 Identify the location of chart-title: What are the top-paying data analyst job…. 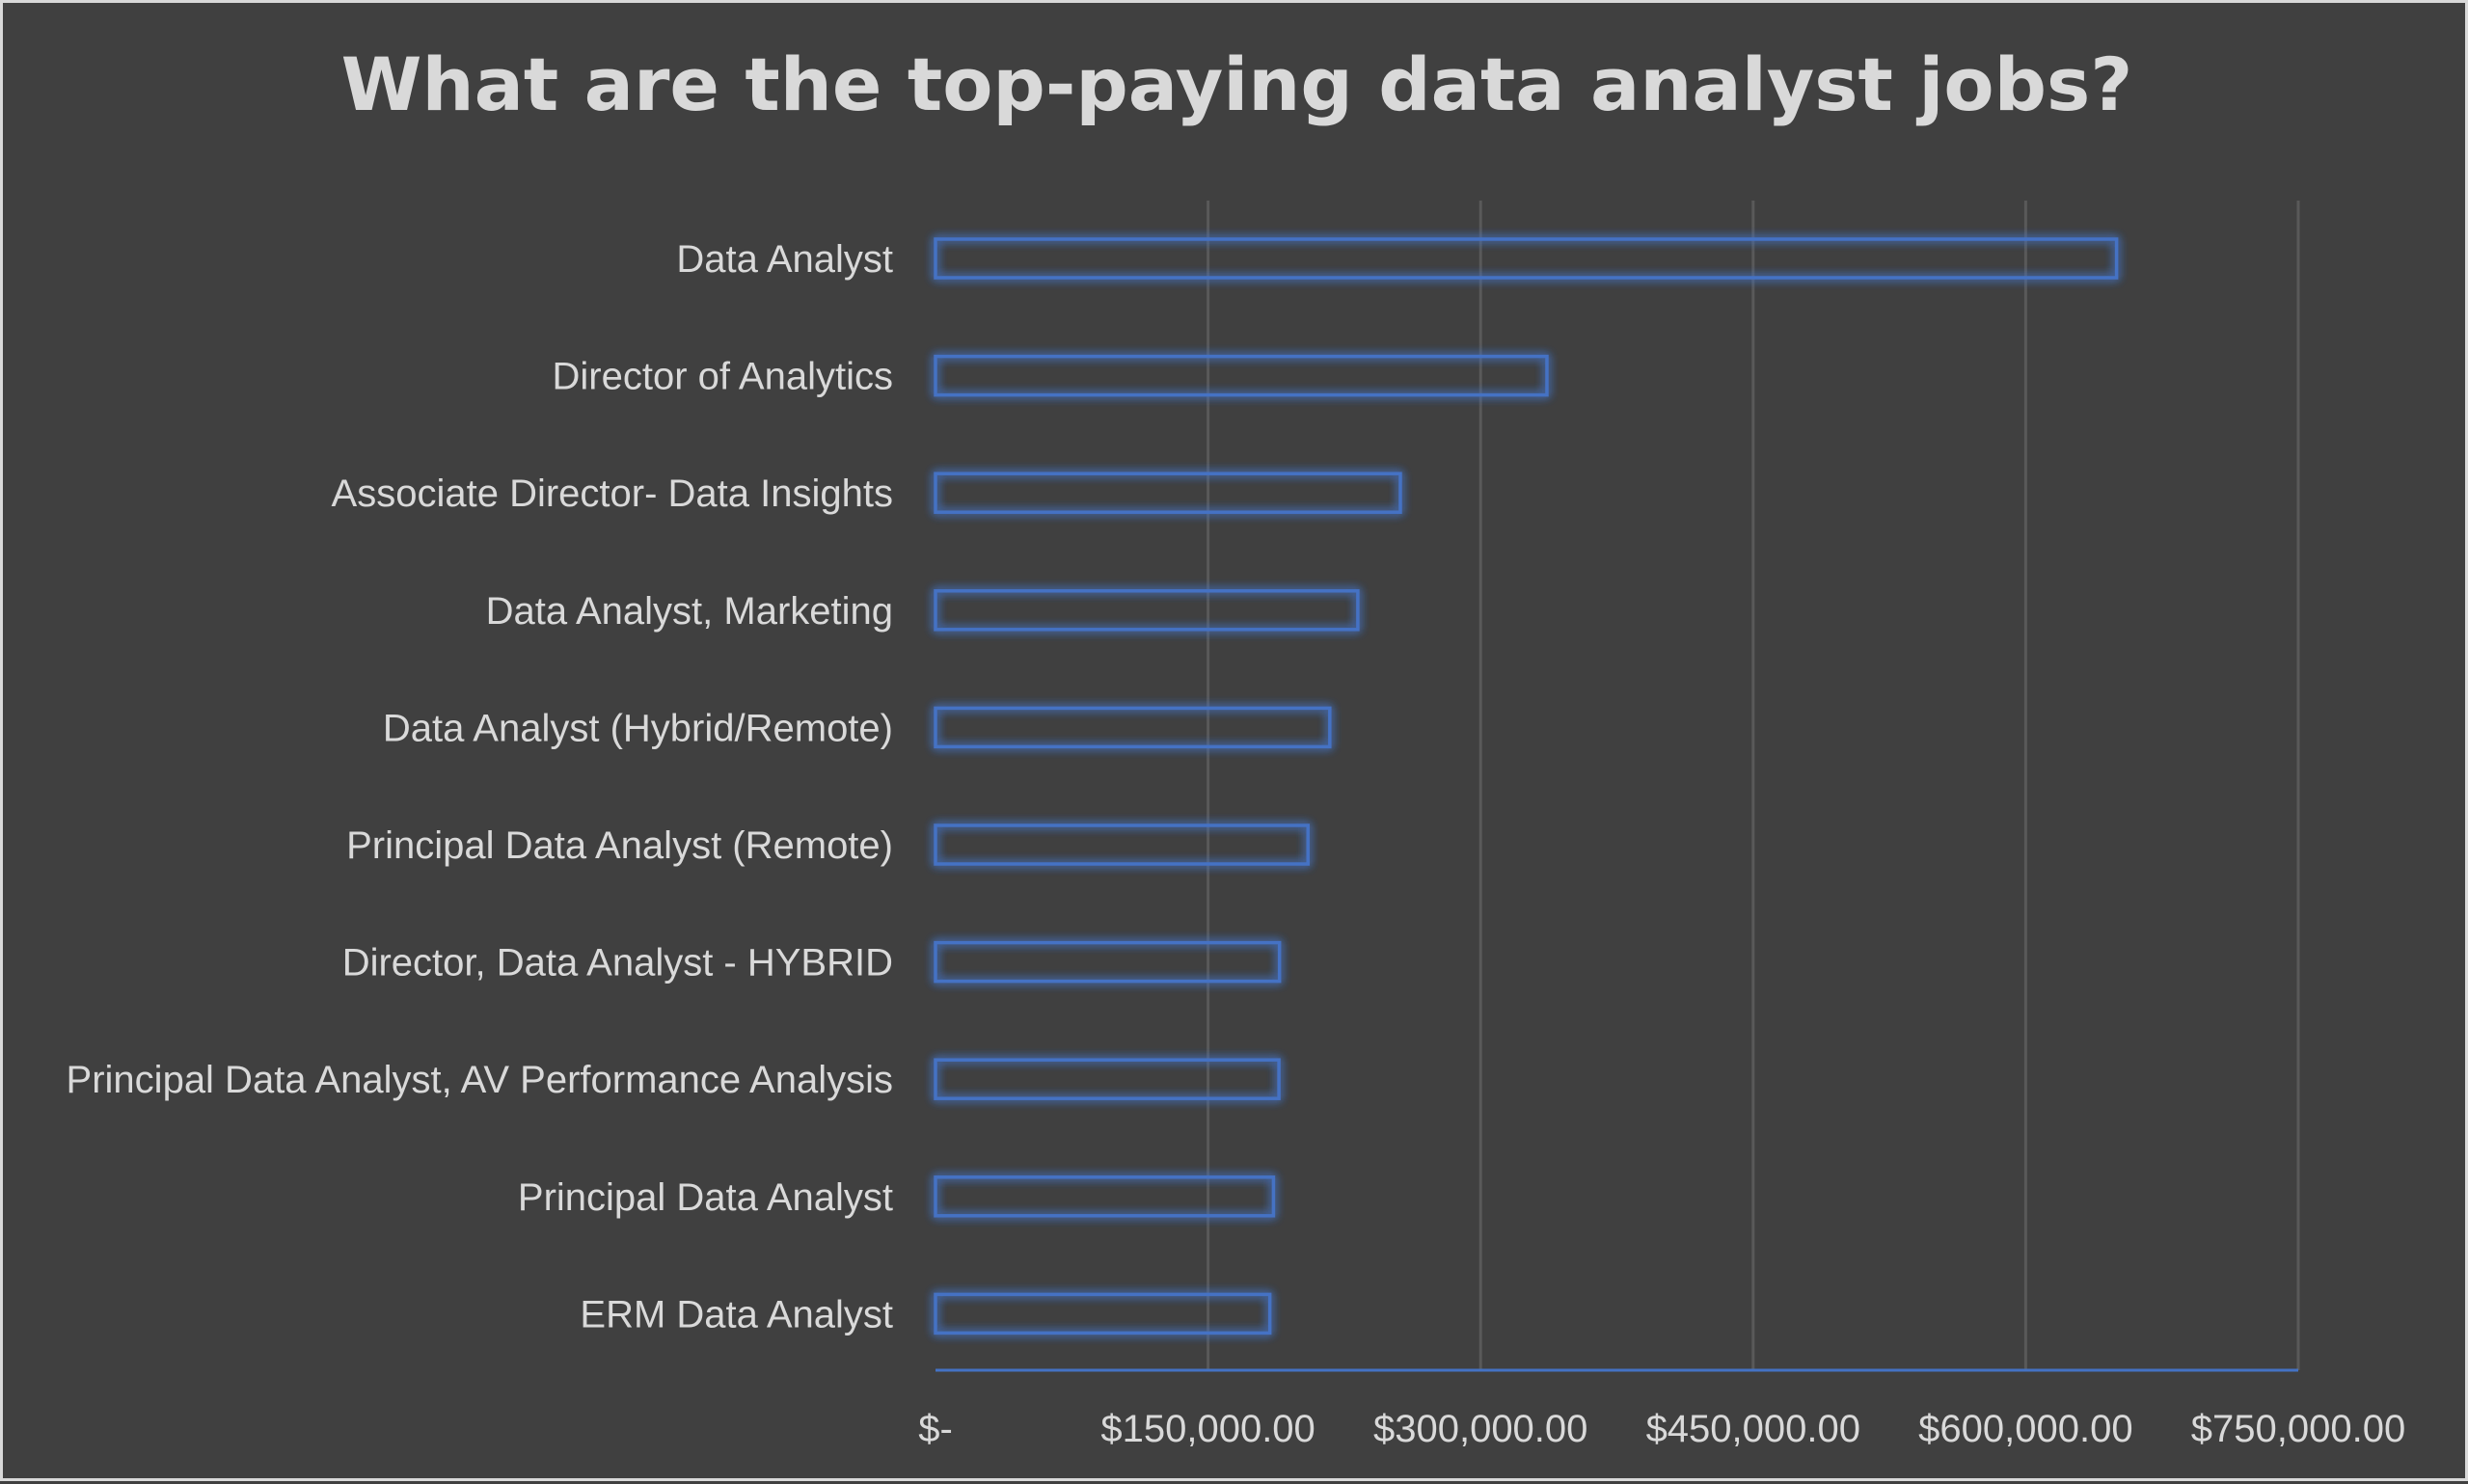
(1236, 84).